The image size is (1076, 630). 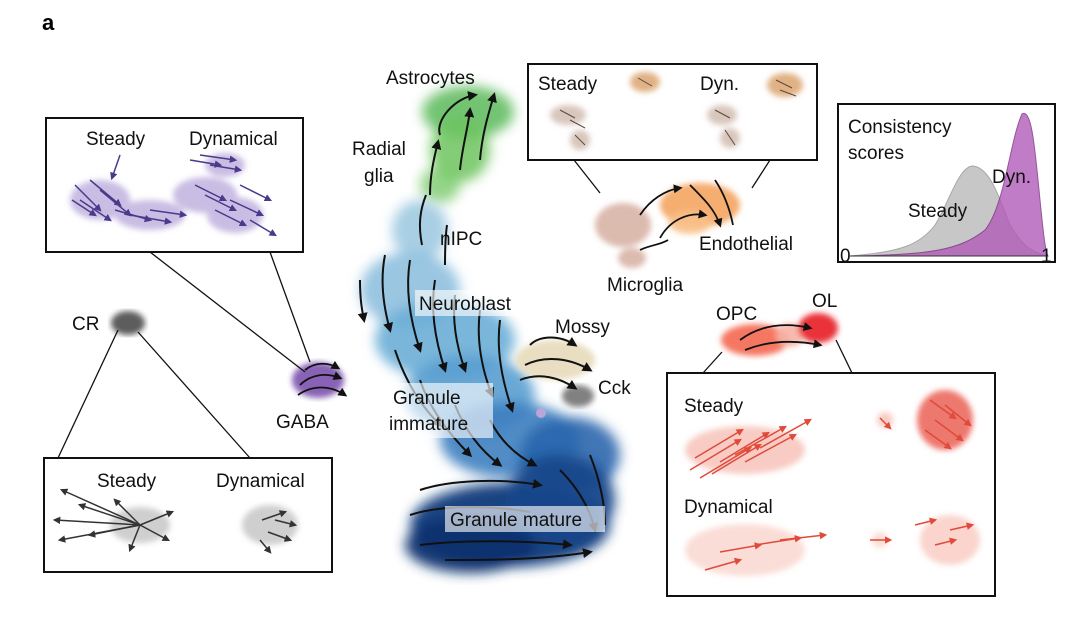 What do you see at coordinates (845, 256) in the screenshot?
I see `consistency-axis-min: 0` at bounding box center [845, 256].